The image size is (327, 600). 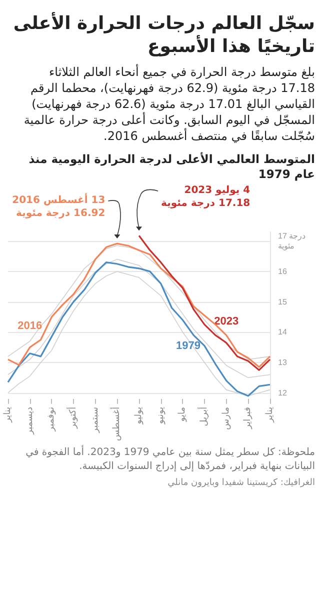 What do you see at coordinates (283, 362) in the screenshot?
I see `y-tick-label: 13` at bounding box center [283, 362].